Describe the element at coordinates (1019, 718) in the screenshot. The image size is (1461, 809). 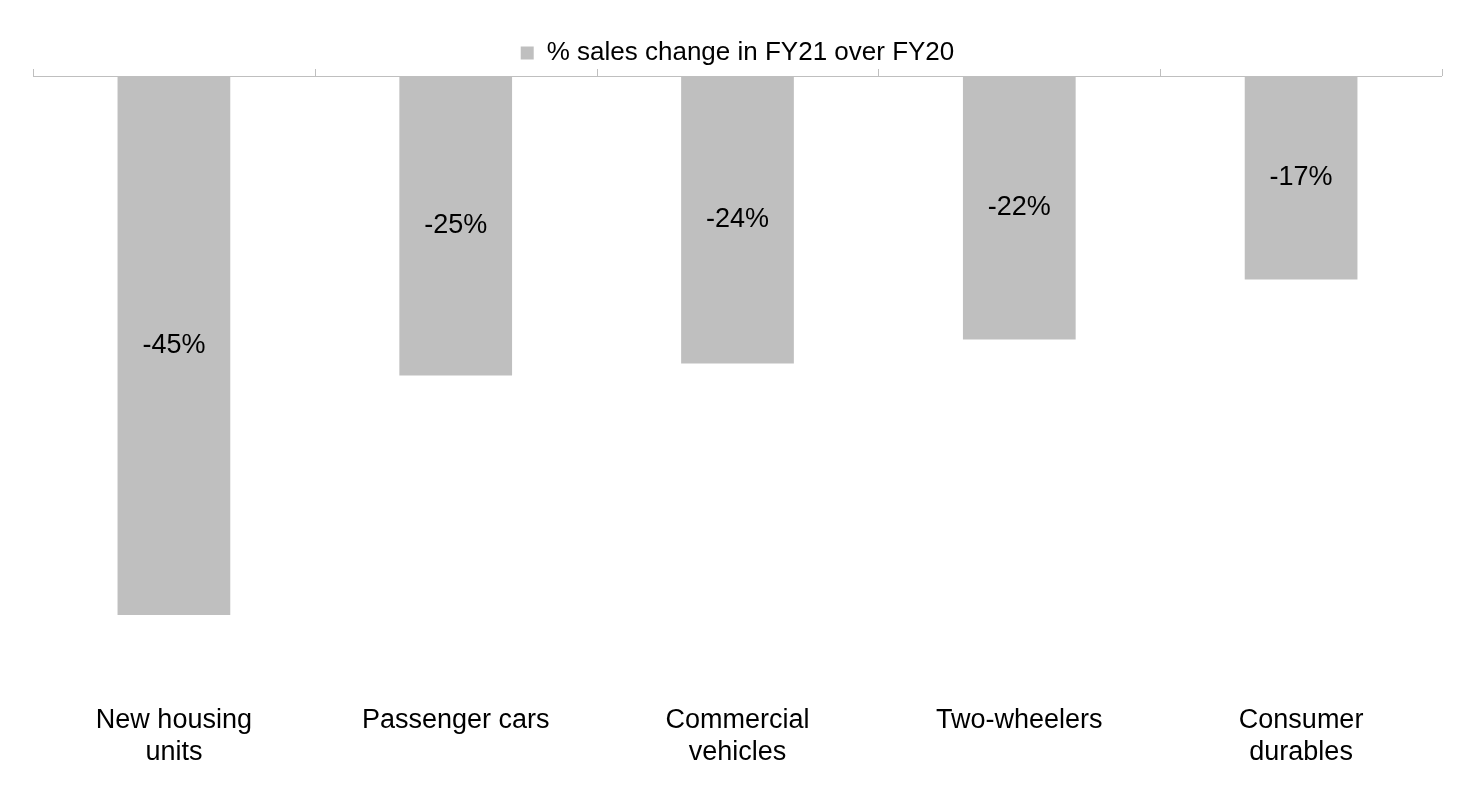
I see `x-tick-label: Two-wheelers` at that location.